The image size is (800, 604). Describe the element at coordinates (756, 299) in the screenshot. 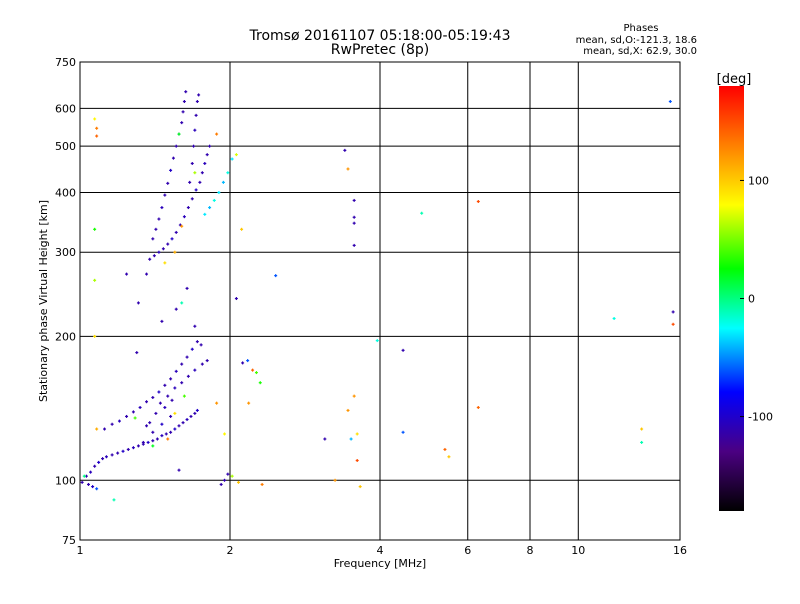

I see `colorbar-ticks: 100 0 -100` at that location.